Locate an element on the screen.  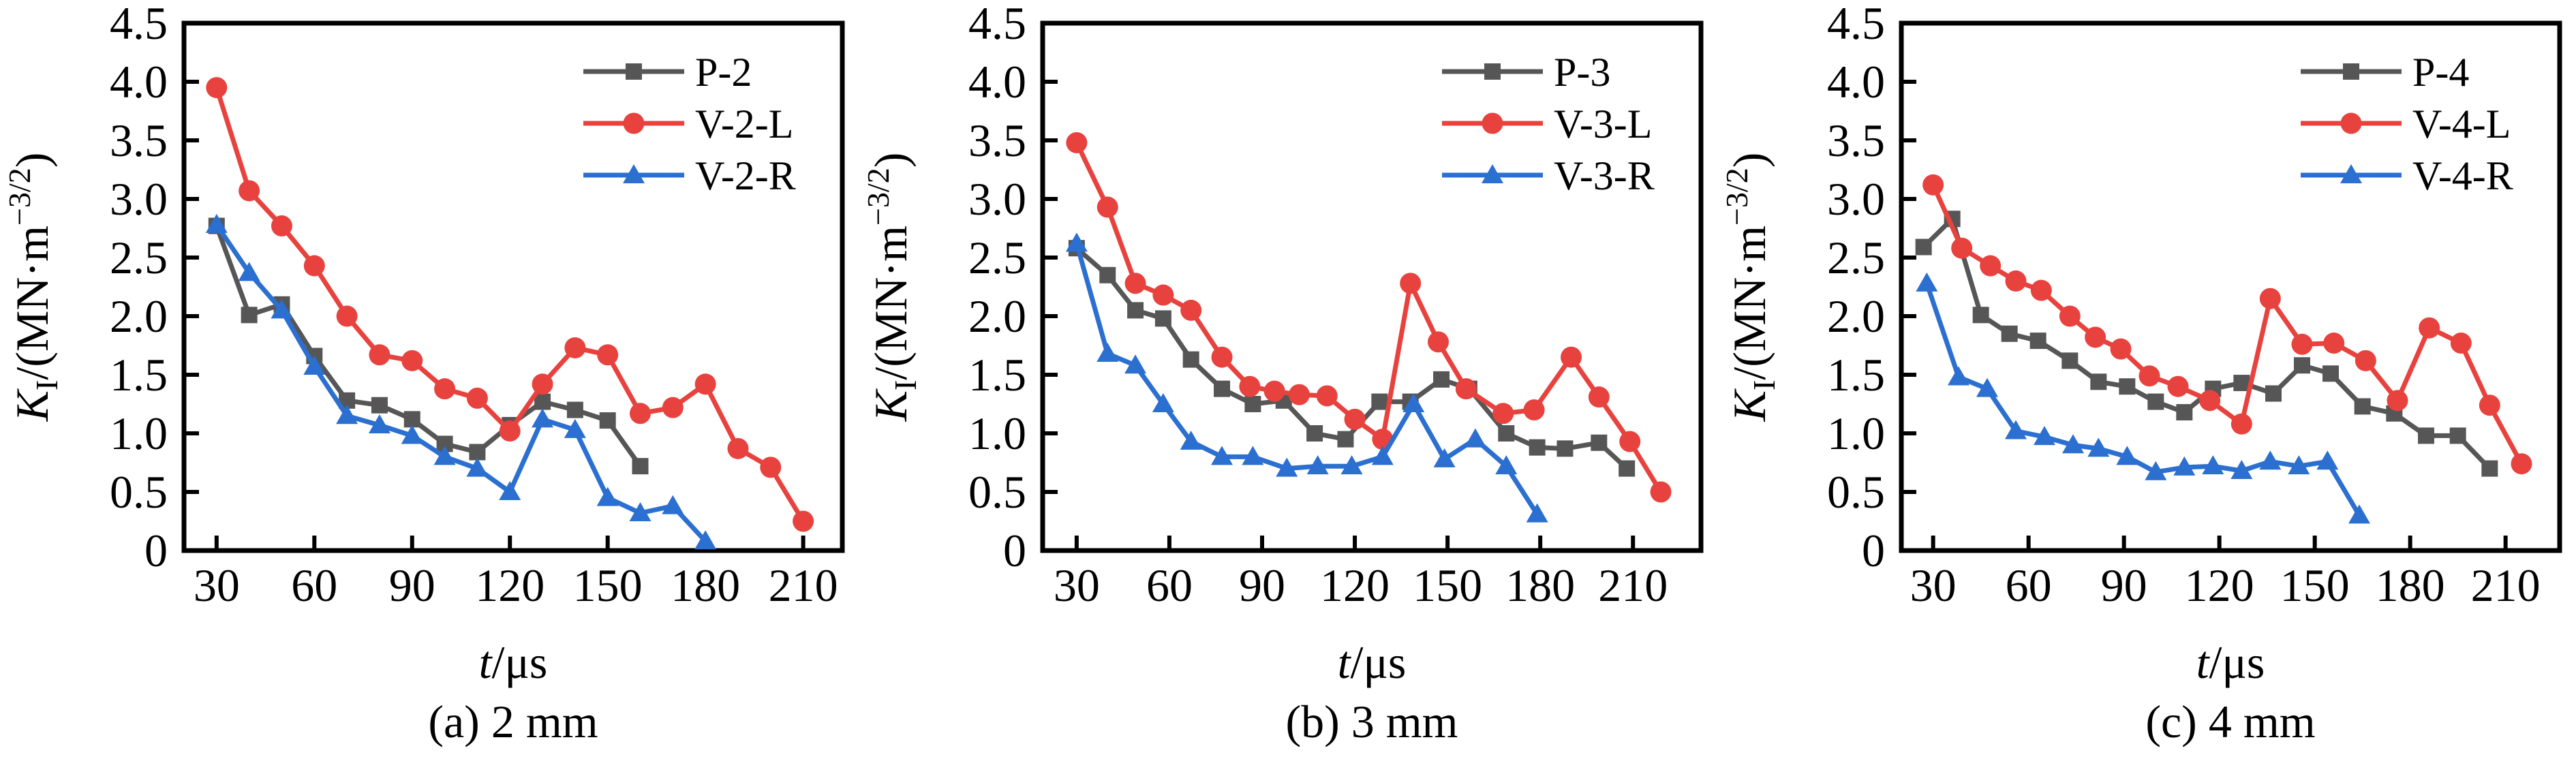
legend-item-P-4: P-4 is located at coordinates (2385, 72).